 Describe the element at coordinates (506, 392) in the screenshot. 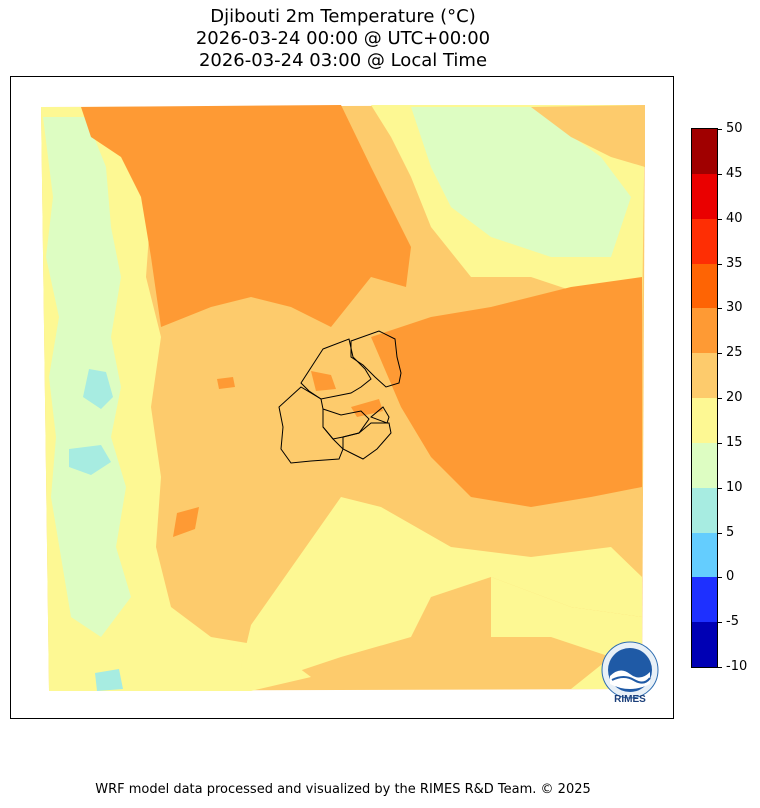

I see `field-band-25-30-east` at that location.